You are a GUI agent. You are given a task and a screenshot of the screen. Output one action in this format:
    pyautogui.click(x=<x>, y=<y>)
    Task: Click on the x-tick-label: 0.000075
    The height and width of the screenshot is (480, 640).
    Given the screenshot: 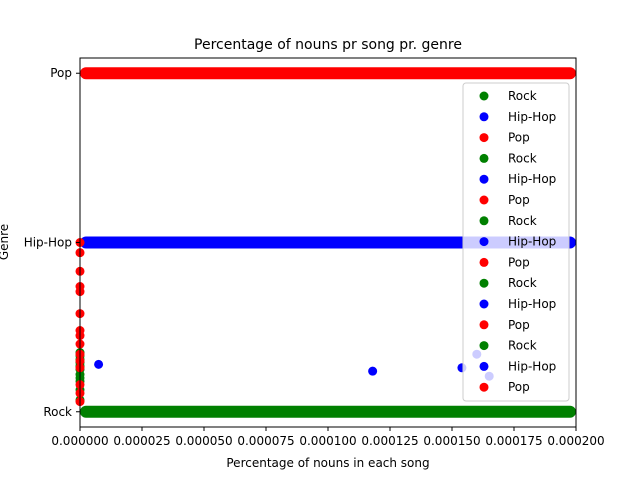 What is the action you would take?
    pyautogui.click(x=265, y=441)
    